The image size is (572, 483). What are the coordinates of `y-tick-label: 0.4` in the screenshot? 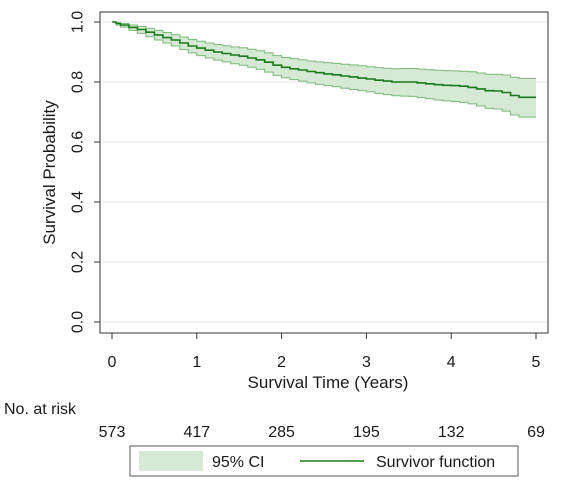 It's located at (78, 202).